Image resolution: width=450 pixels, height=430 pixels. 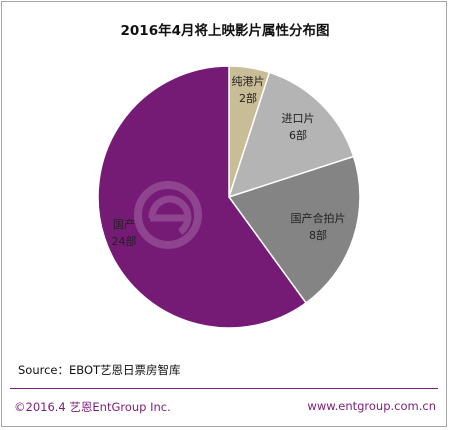 I want to click on footer-copyright: ©2016.4 艺恩EntGroup Inc., so click(x=92, y=407).